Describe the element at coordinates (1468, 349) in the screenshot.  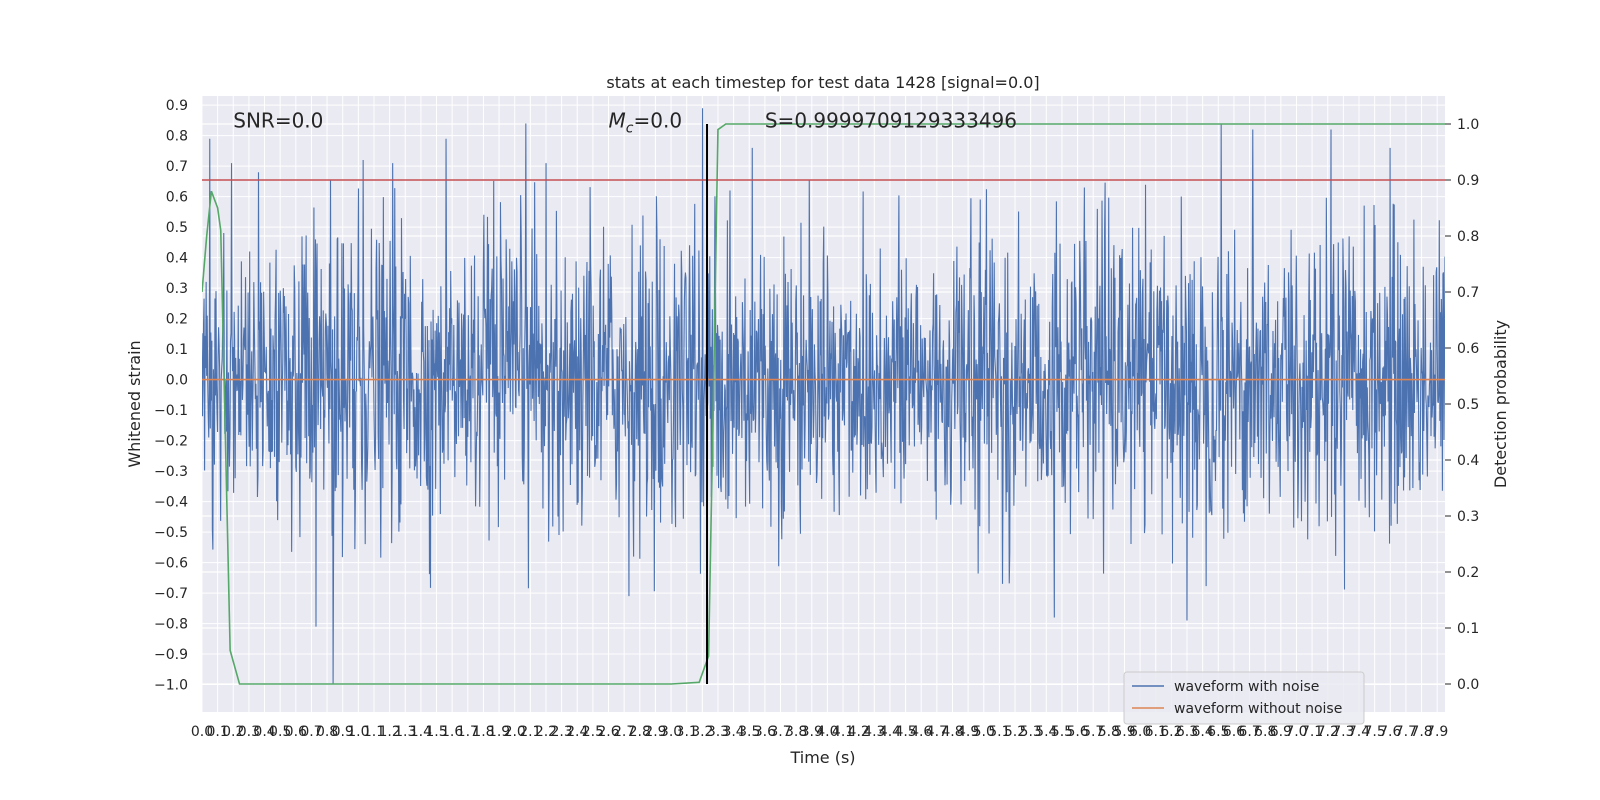
I see `y-tick-label-right: 0.6` at that location.